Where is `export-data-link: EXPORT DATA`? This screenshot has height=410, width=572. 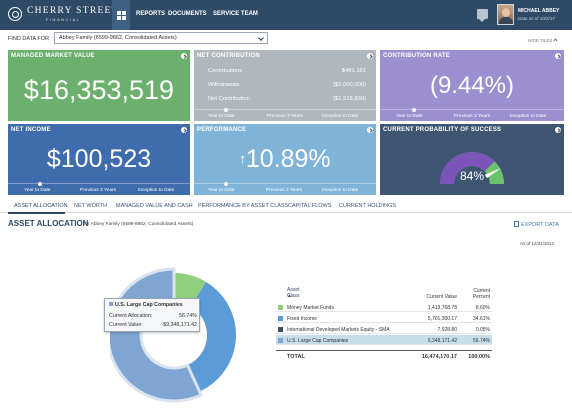 export-data-link: EXPORT DATA is located at coordinates (536, 224).